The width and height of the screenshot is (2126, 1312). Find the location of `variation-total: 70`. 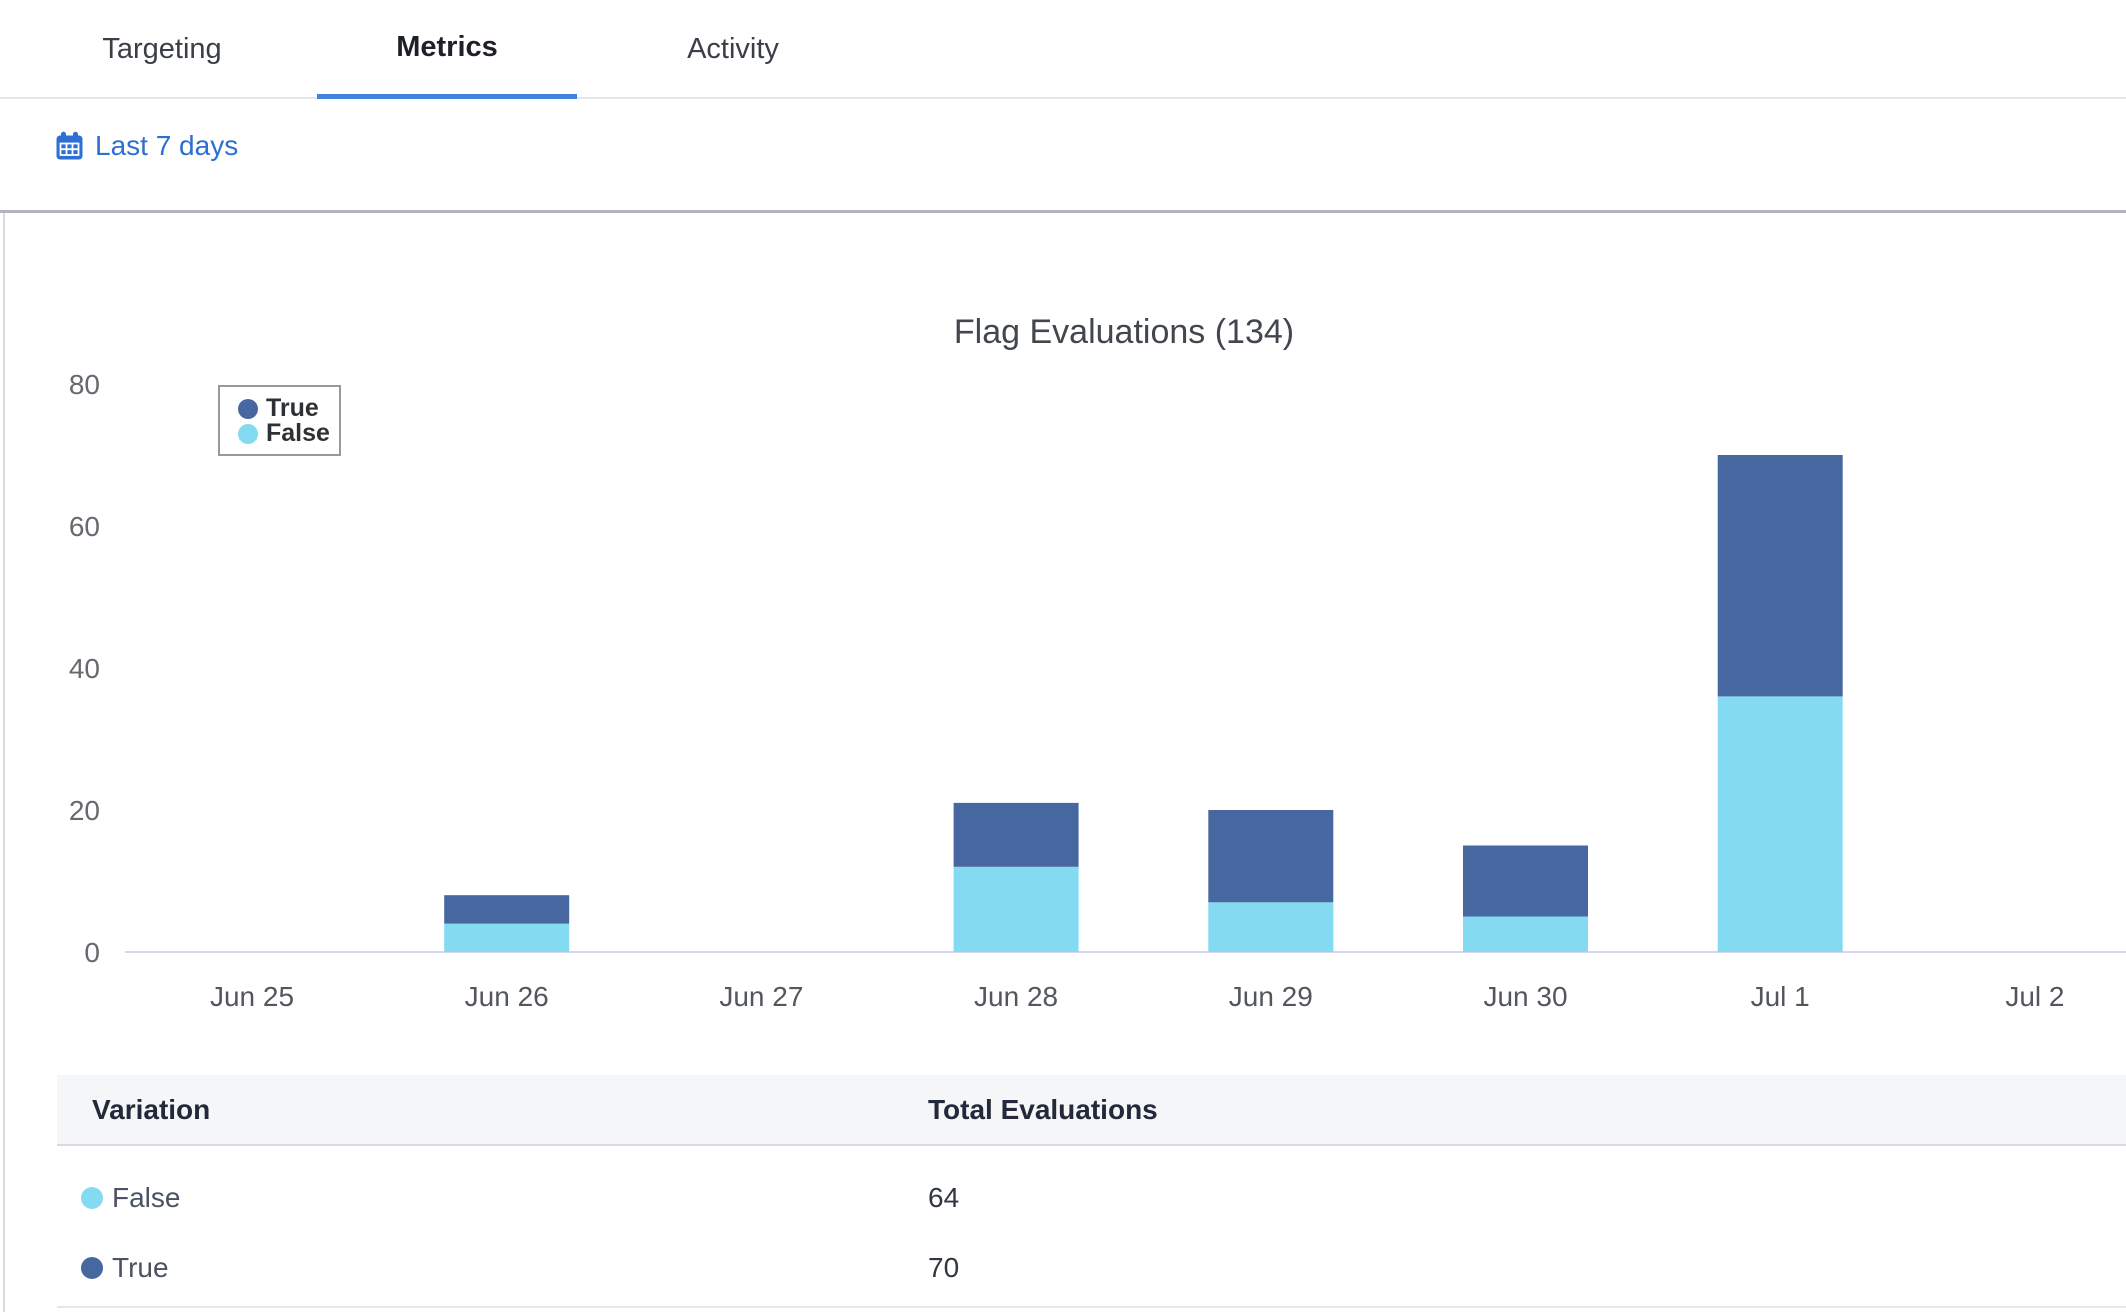

variation-total: 70 is located at coordinates (944, 1267).